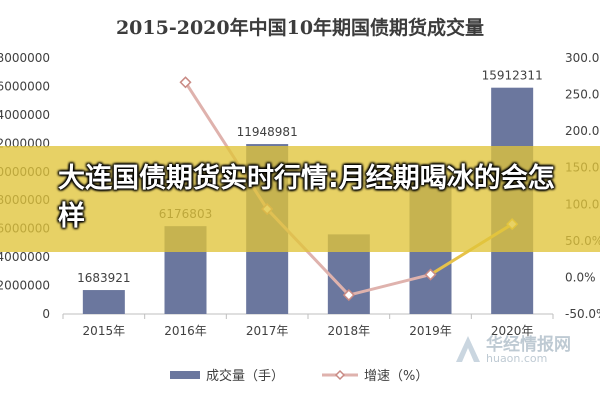  I want to click on growth-line-segment, so click(389, 285).